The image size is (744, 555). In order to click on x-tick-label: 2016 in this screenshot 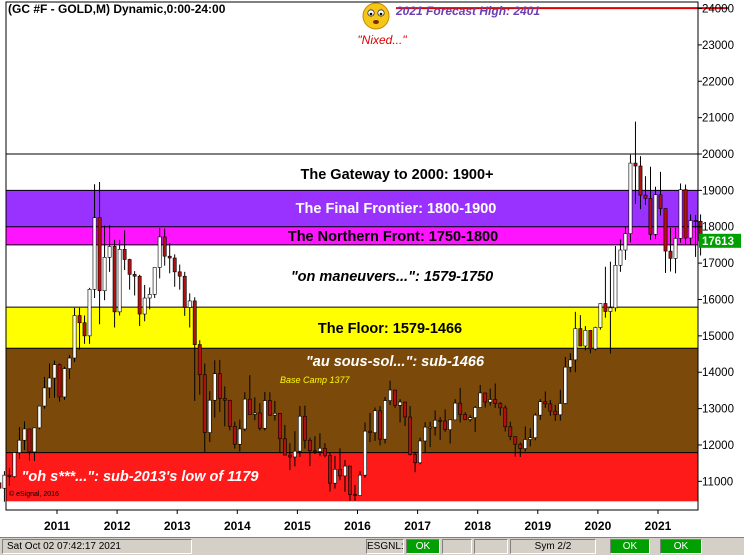, I will do `click(357, 526)`.